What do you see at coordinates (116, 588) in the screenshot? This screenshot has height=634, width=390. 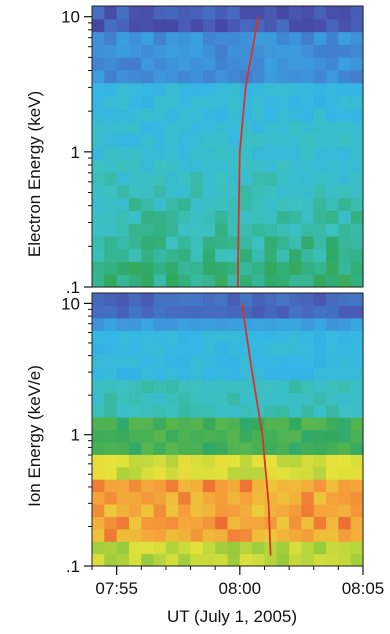 I see `x-tick-label: 07:55` at bounding box center [116, 588].